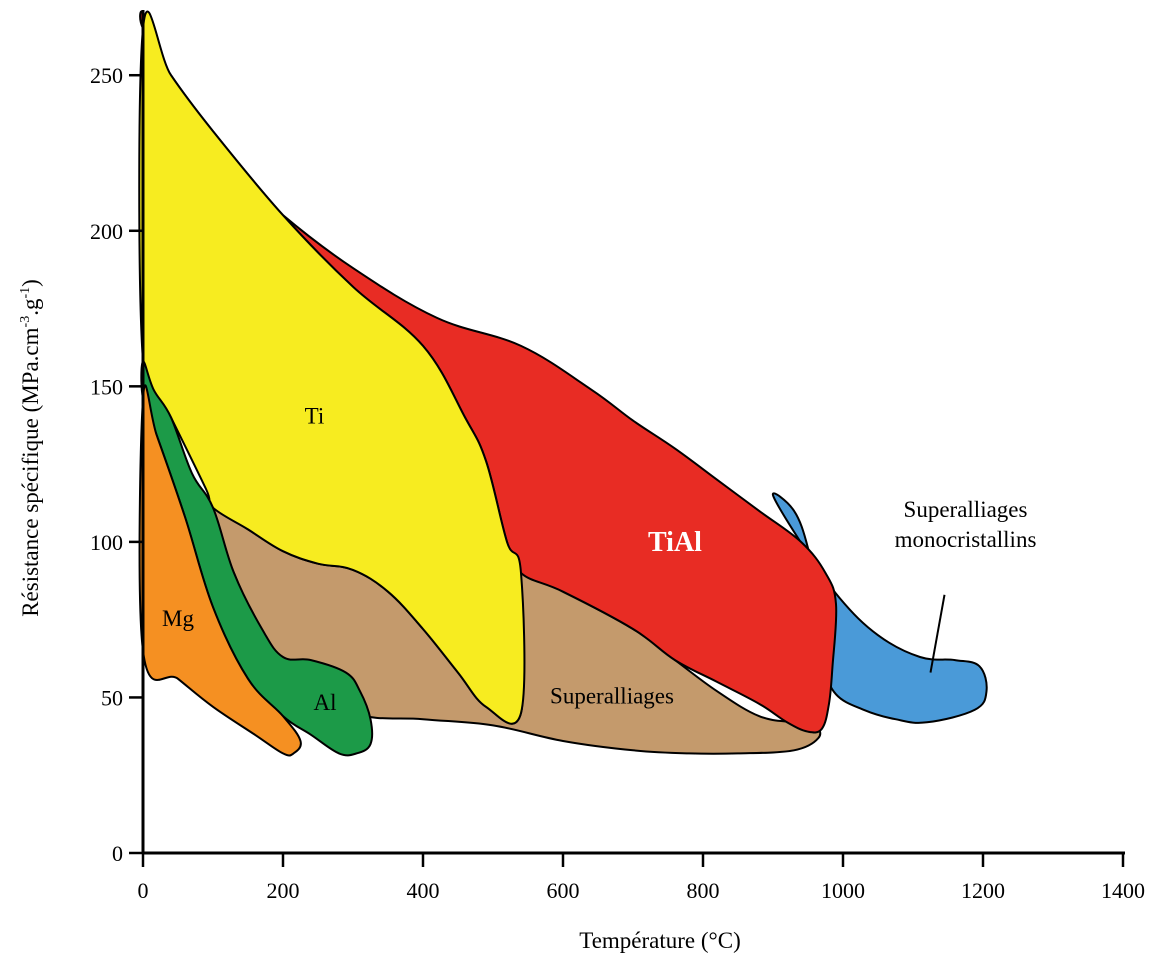  I want to click on label-ti: Ti, so click(315, 416).